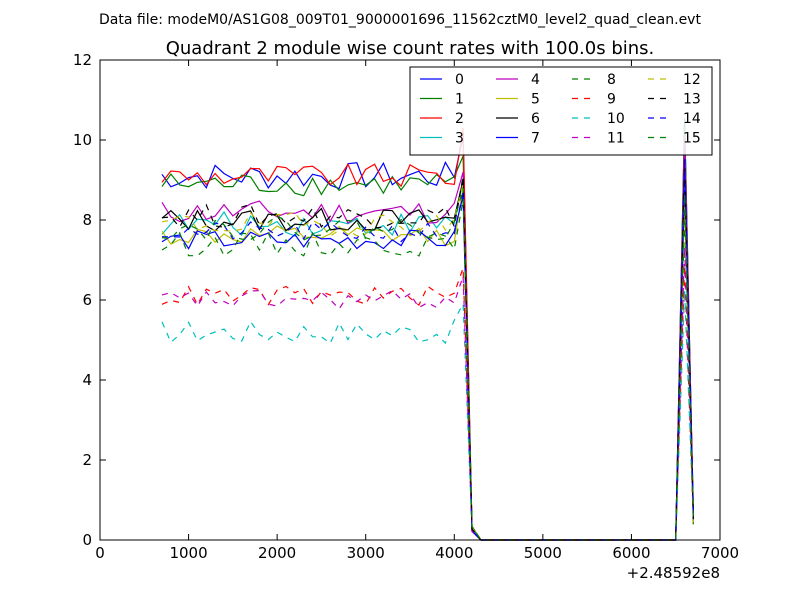 This screenshot has width=800, height=600. Describe the element at coordinates (616, 139) in the screenshot. I see `legend-label-11: 11` at that location.